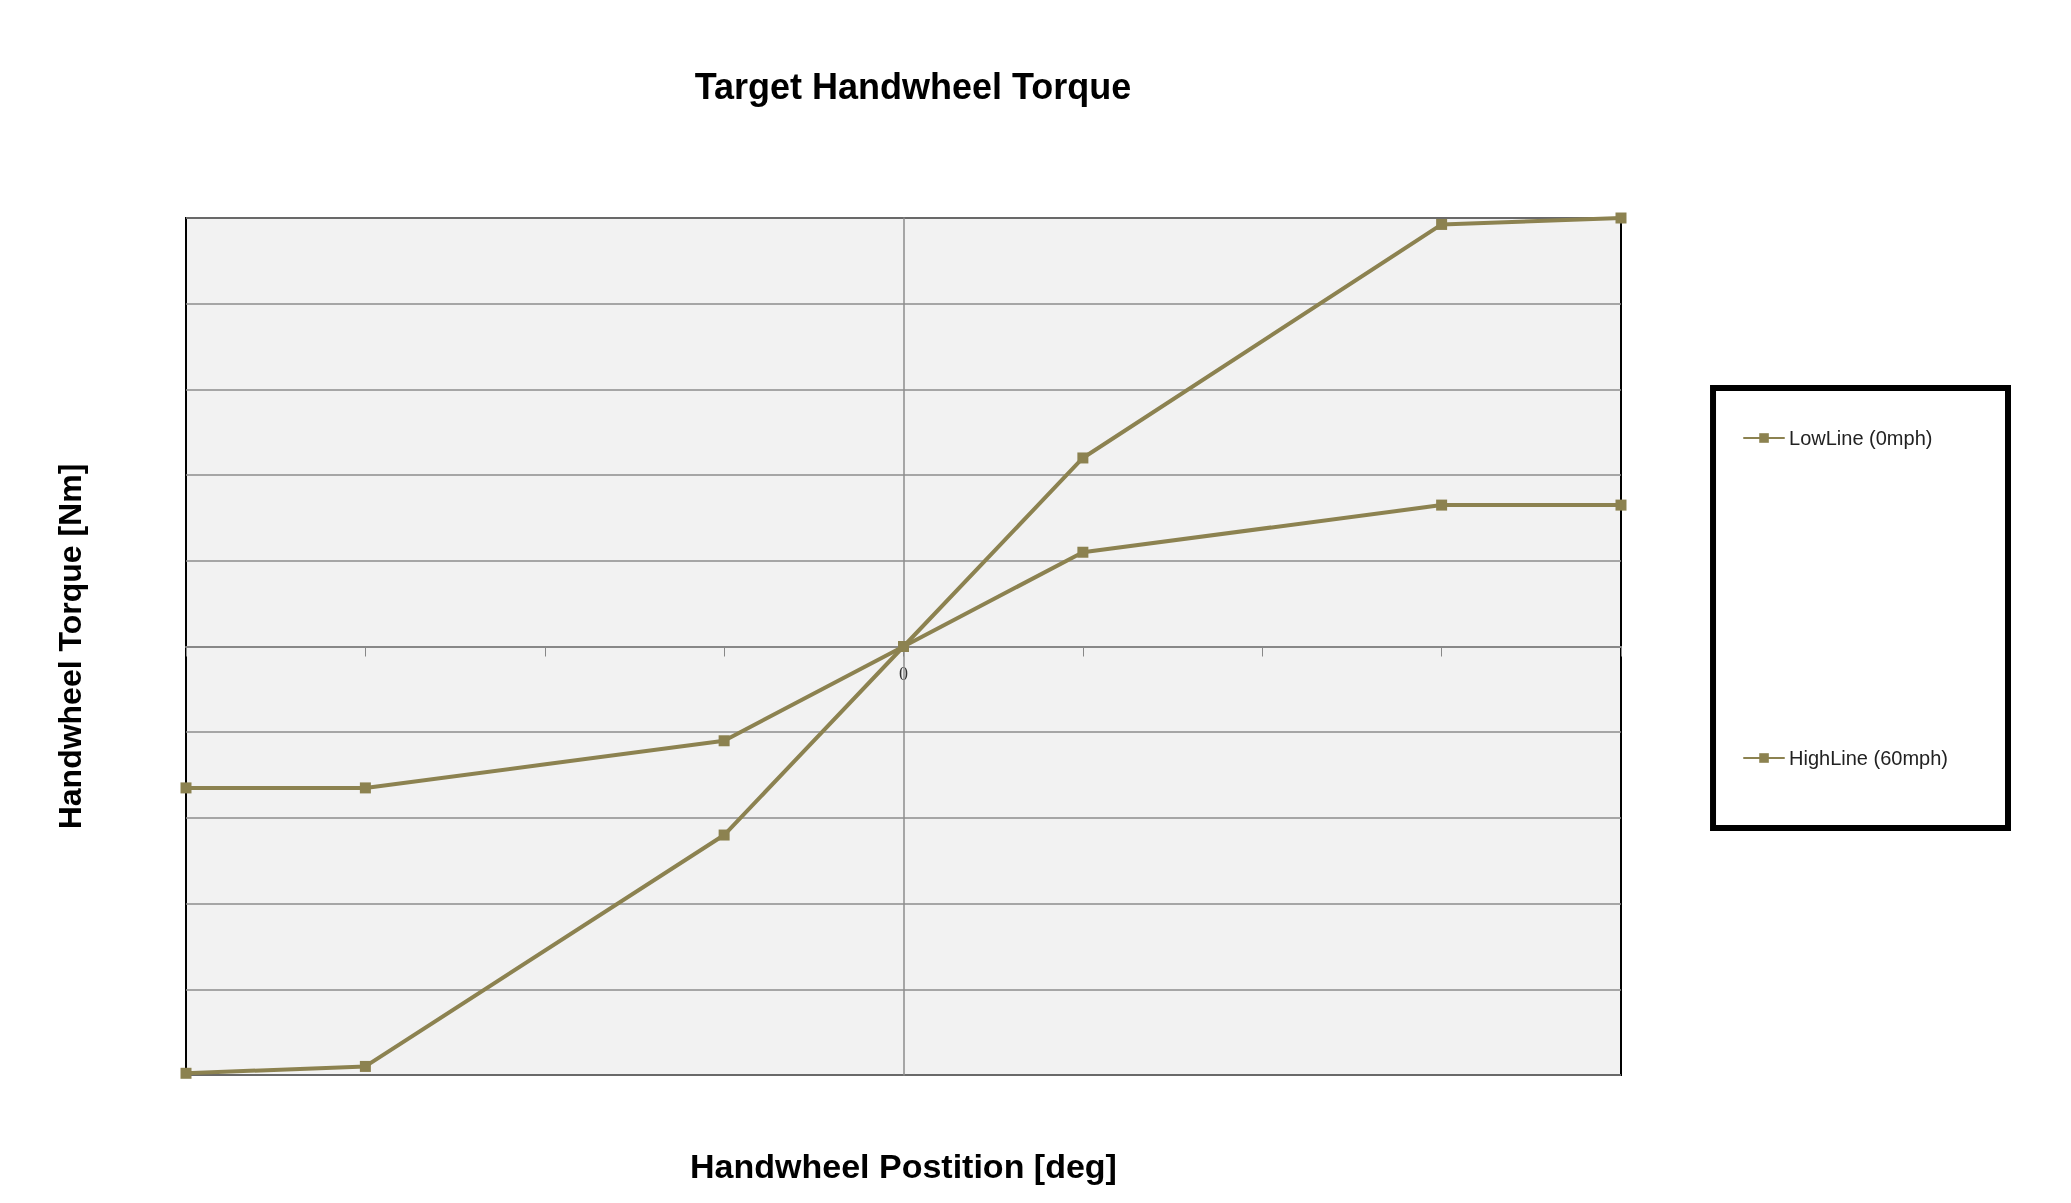  What do you see at coordinates (1869, 758) in the screenshot?
I see `legend-label: HighLine (60mph)` at bounding box center [1869, 758].